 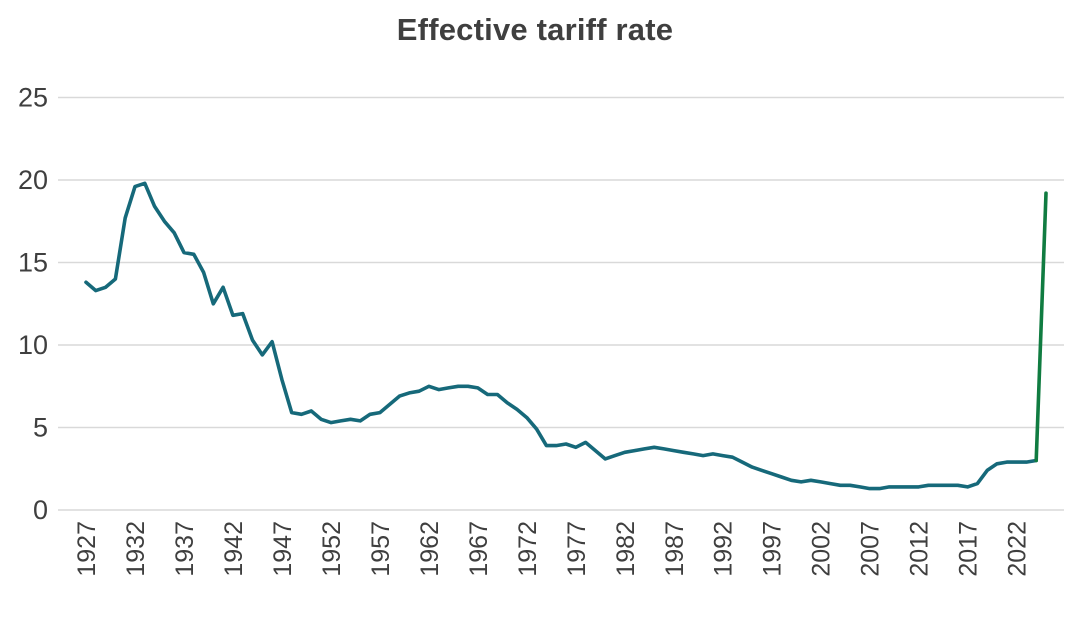 What do you see at coordinates (283, 549) in the screenshot?
I see `x-tick-label: 1947` at bounding box center [283, 549].